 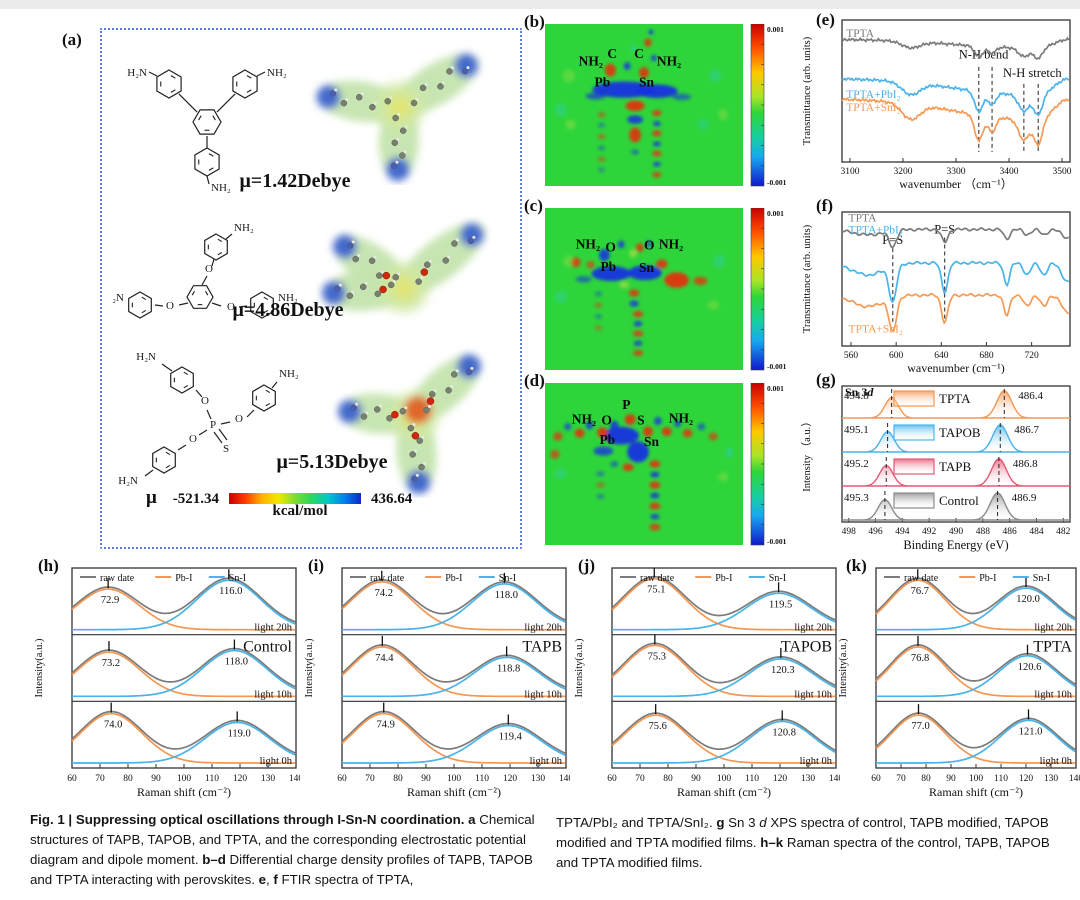 What do you see at coordinates (641, 103) in the screenshot?
I see `charge-map-blobs` at bounding box center [641, 103].